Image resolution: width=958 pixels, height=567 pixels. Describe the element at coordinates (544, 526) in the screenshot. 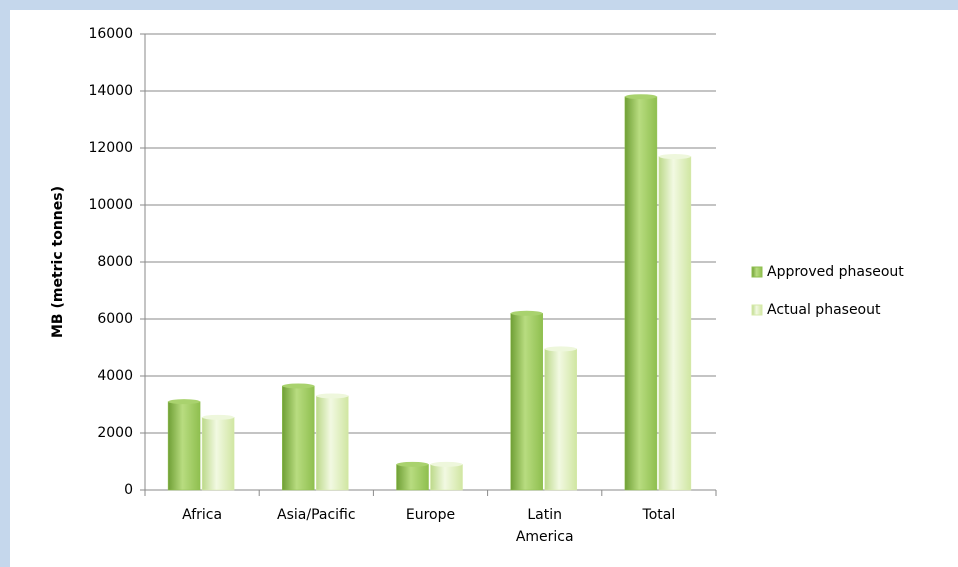

I see `x-tick-label: Latin America` at that location.